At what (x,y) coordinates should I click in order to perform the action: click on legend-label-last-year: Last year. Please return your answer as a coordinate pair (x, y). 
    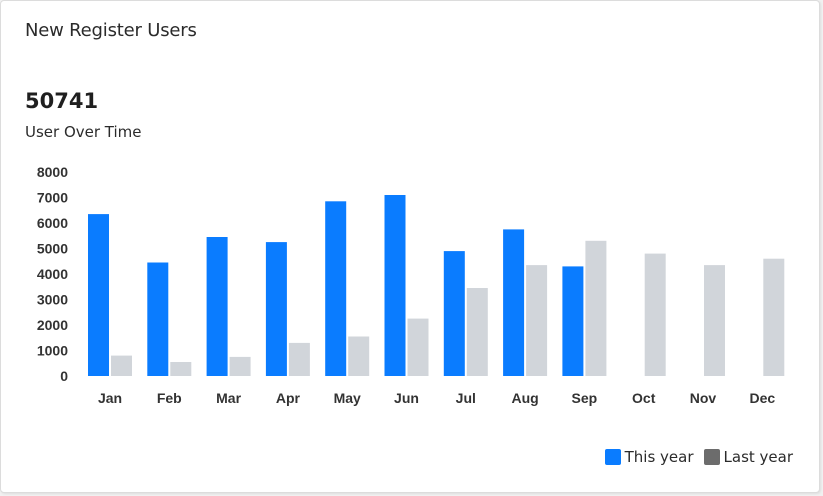
    Looking at the image, I should click on (758, 457).